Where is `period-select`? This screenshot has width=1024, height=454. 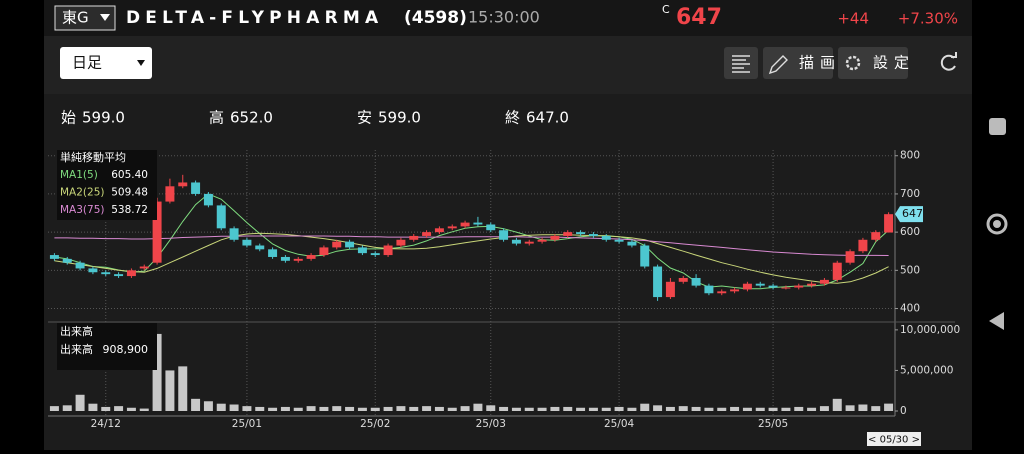
period-select is located at coordinates (106, 63).